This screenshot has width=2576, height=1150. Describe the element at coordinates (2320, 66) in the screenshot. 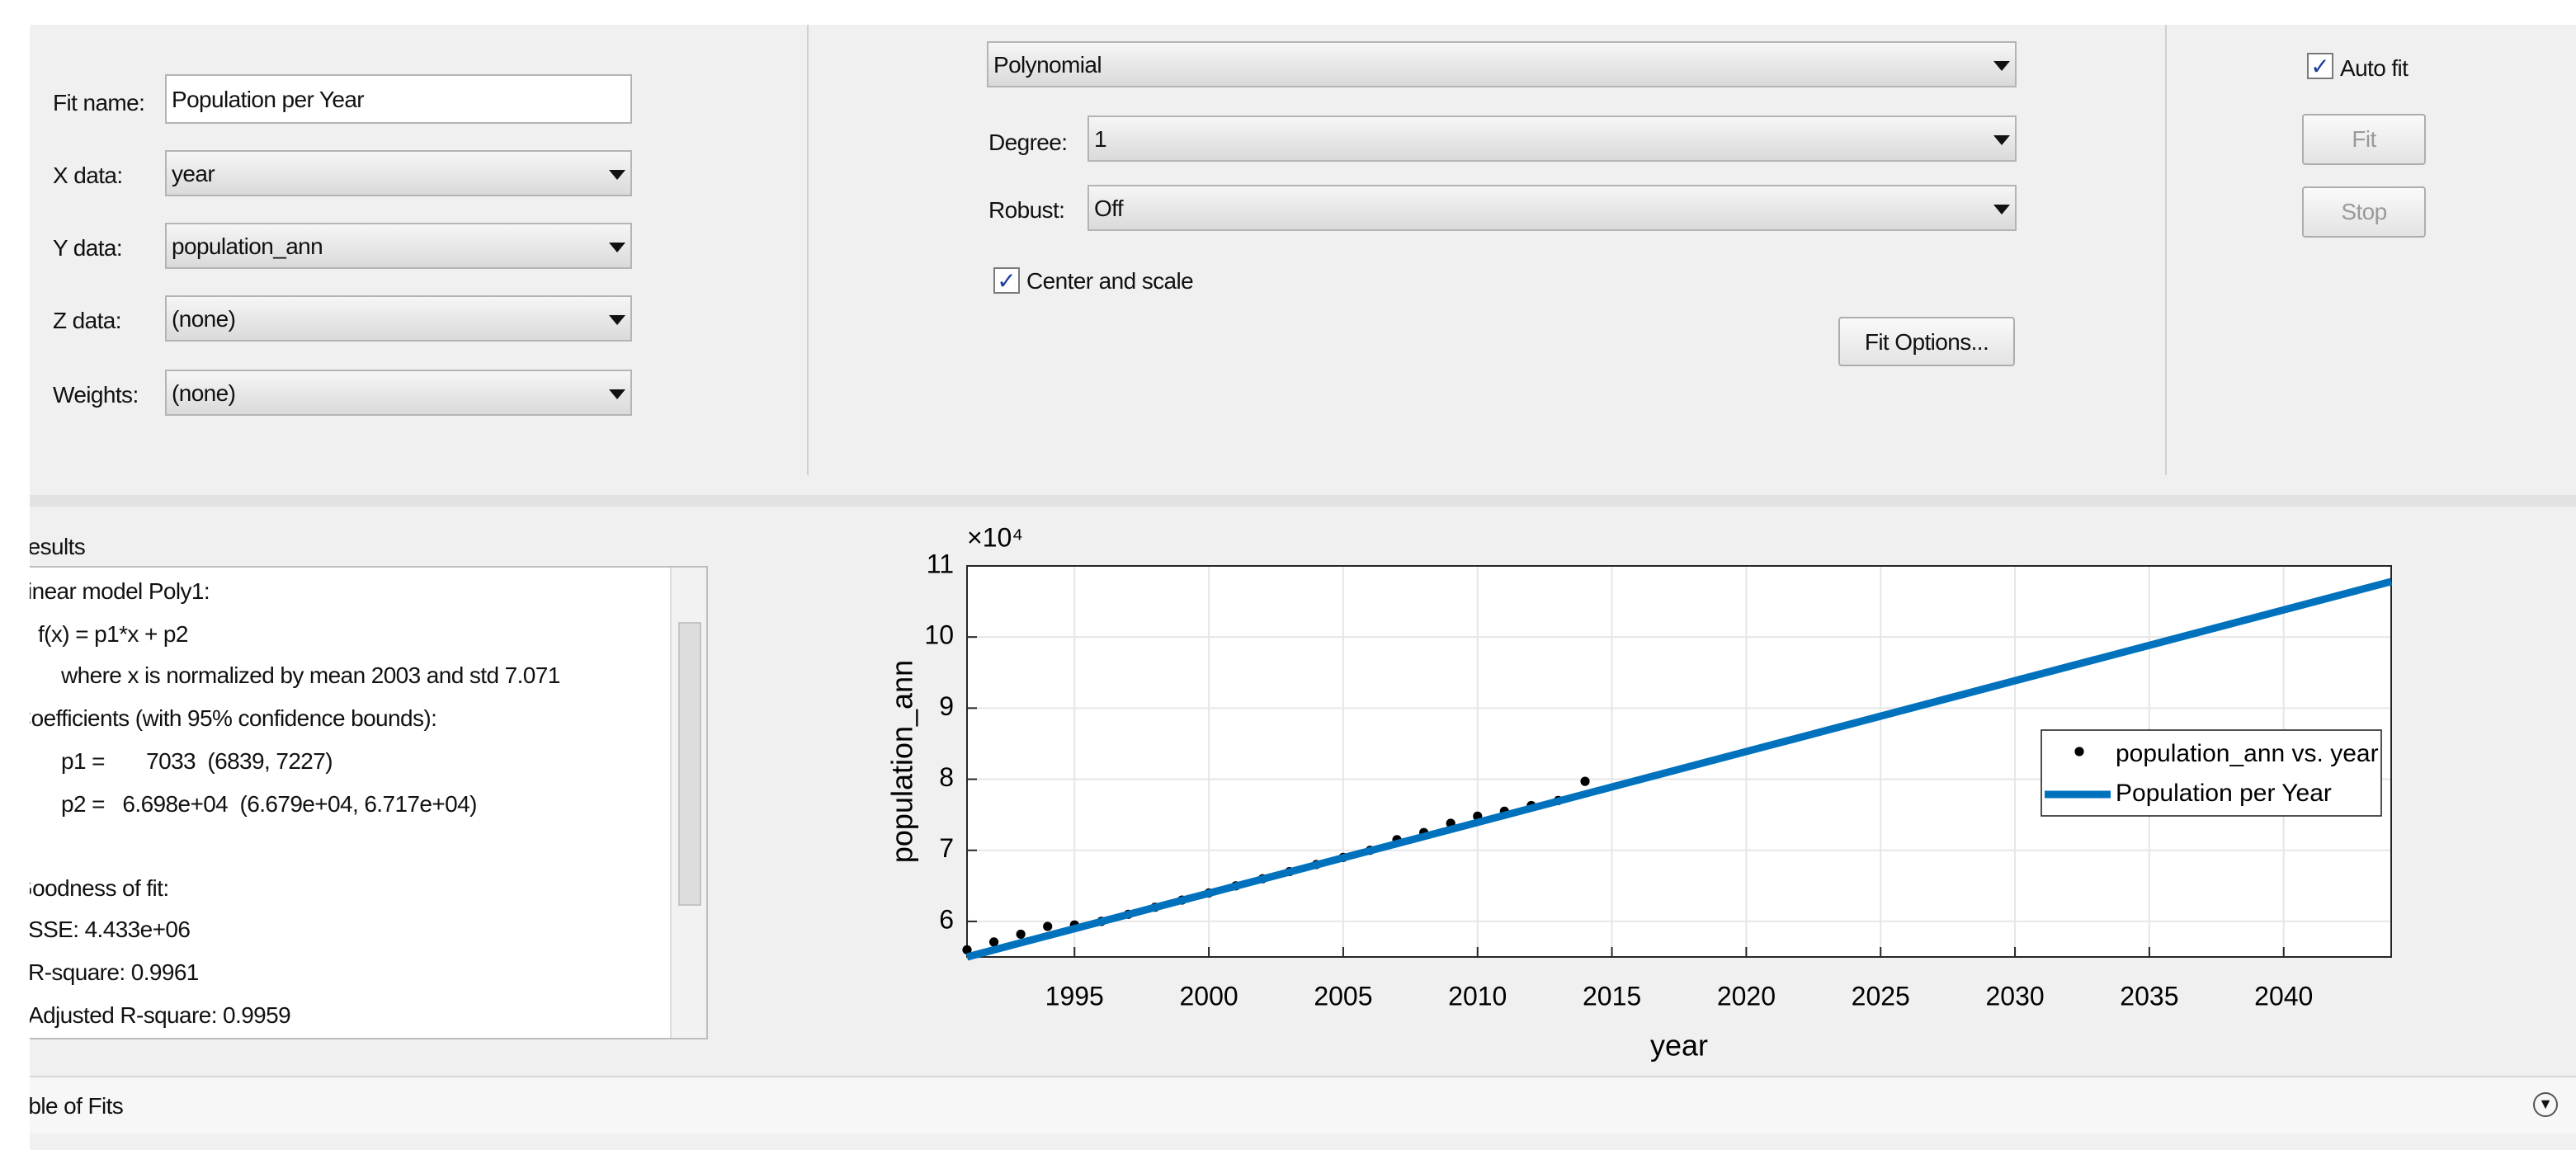

I see `auto-fit-checkbox: ✓` at that location.